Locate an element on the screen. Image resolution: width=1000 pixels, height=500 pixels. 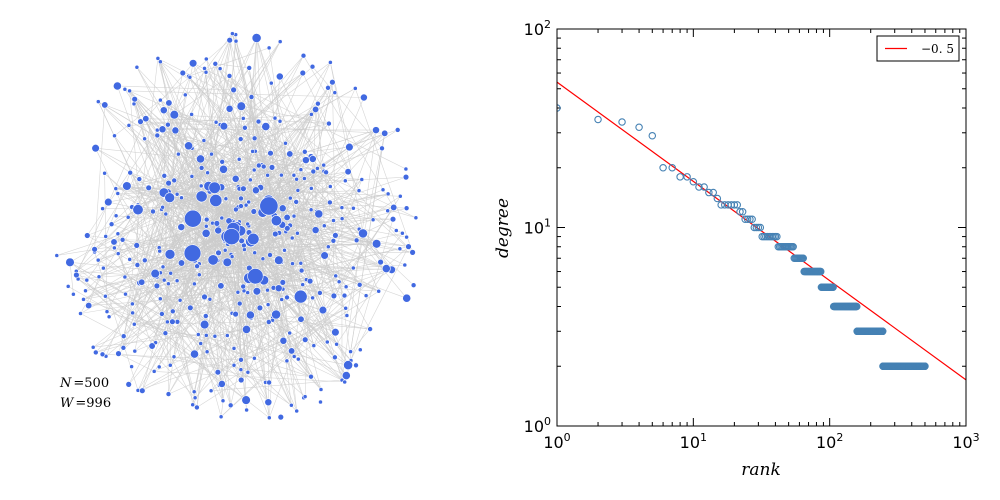
legend: −0. 5 is located at coordinates (918, 48).